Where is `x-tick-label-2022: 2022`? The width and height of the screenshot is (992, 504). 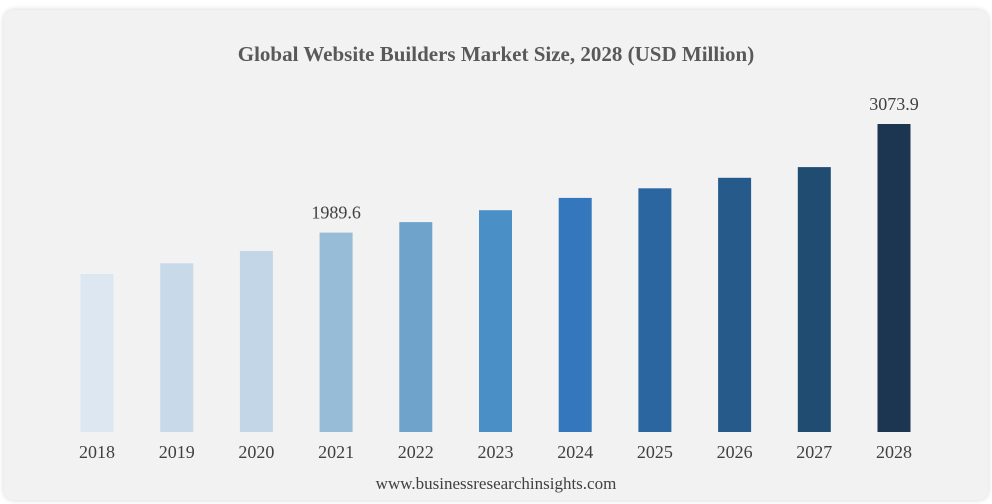 x-tick-label-2022: 2022 is located at coordinates (416, 452).